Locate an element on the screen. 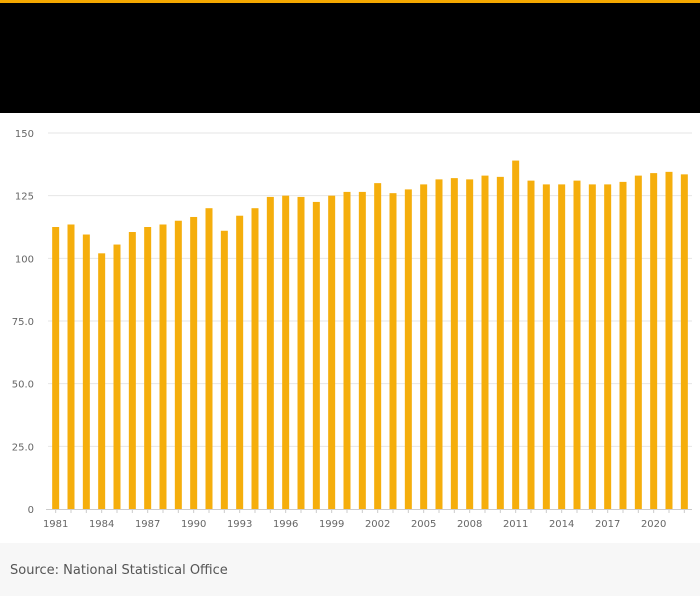 Image resolution: width=700 pixels, height=596 pixels. bar-2007 is located at coordinates (454, 343).